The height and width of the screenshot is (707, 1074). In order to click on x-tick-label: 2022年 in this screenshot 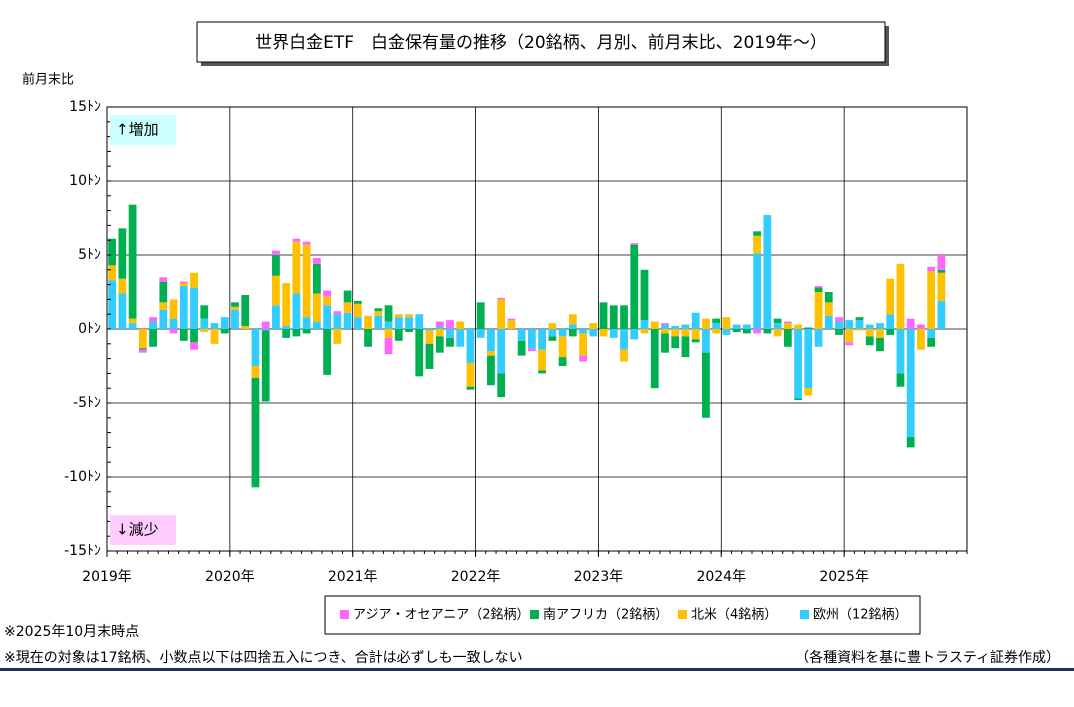, I will do `click(476, 577)`.